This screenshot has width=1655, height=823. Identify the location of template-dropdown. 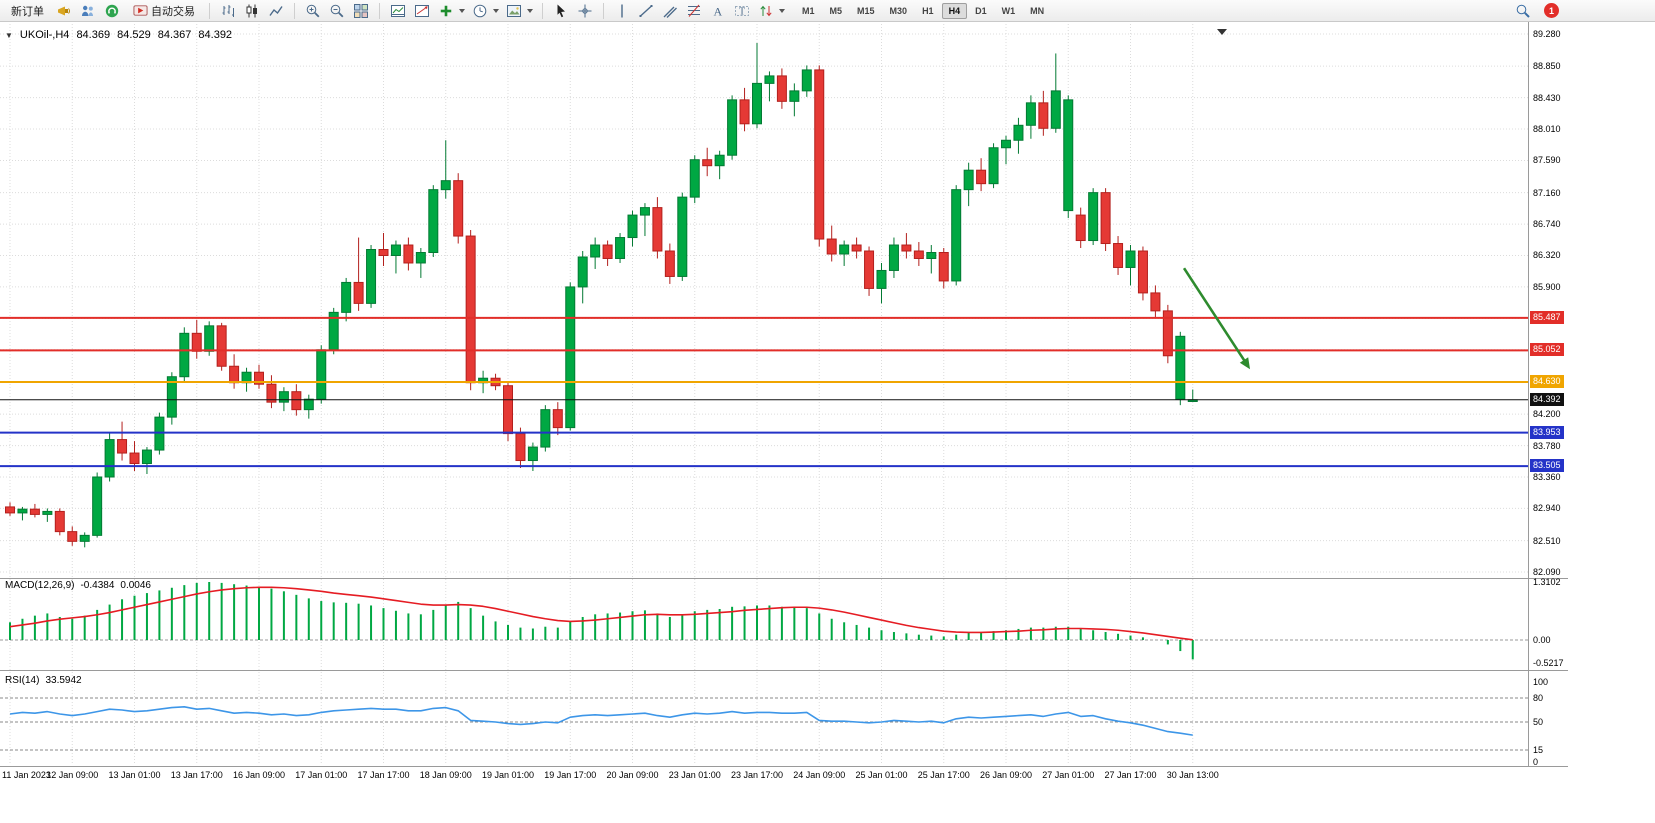
(530, 10).